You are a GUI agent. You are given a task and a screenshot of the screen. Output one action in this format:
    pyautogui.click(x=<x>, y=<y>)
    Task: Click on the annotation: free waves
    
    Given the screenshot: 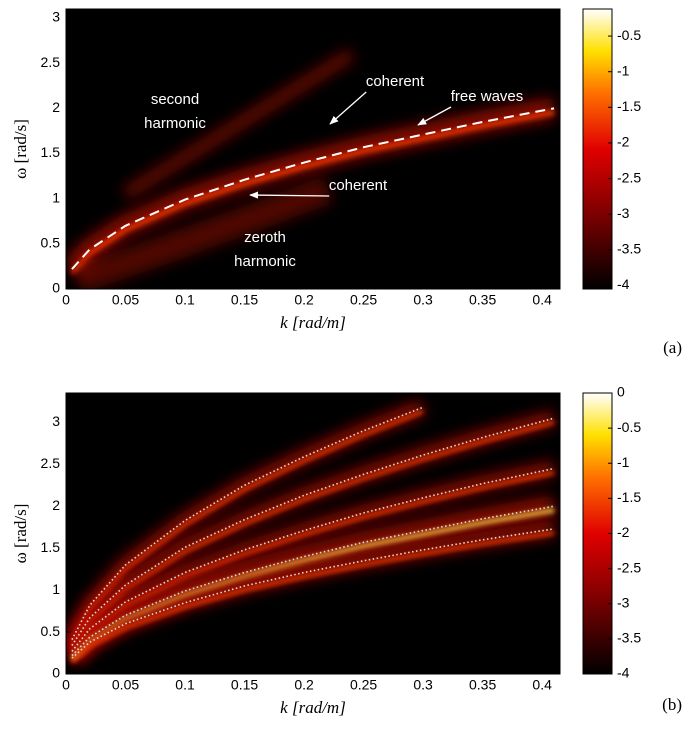 What is the action you would take?
    pyautogui.click(x=487, y=96)
    